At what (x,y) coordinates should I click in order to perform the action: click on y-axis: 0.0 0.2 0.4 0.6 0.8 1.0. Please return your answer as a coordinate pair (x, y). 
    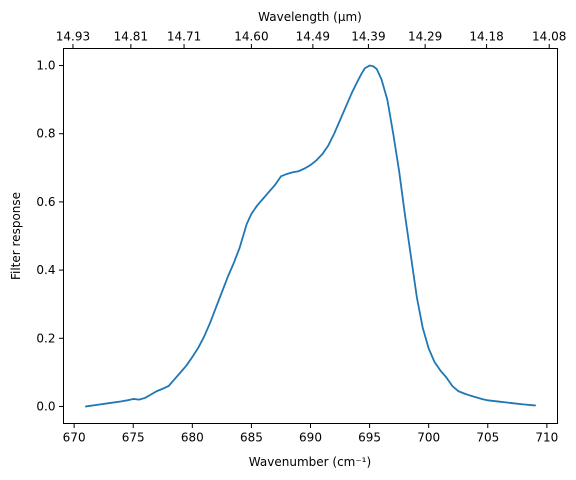
    Looking at the image, I should click on (50, 236).